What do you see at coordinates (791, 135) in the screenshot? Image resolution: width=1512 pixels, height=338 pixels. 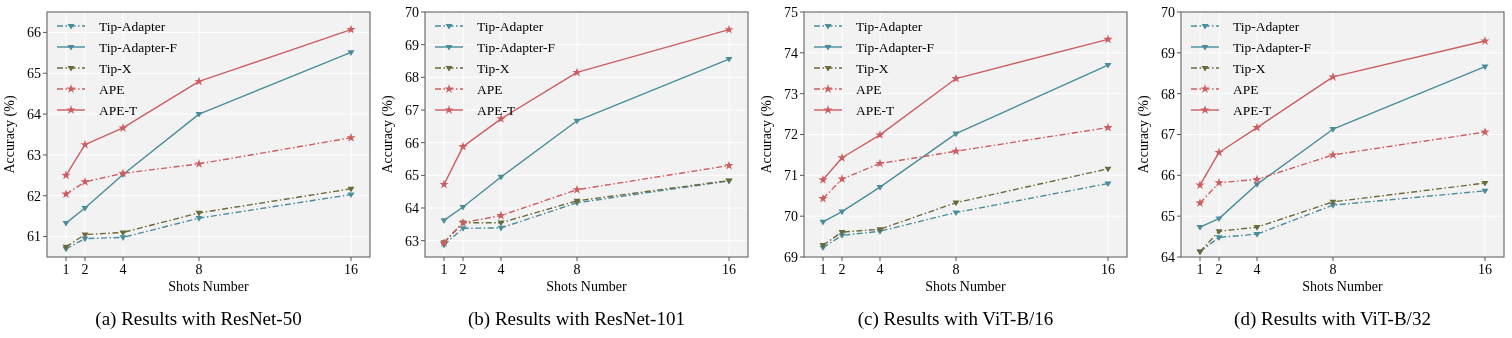 I see `y-tick-label: 72` at bounding box center [791, 135].